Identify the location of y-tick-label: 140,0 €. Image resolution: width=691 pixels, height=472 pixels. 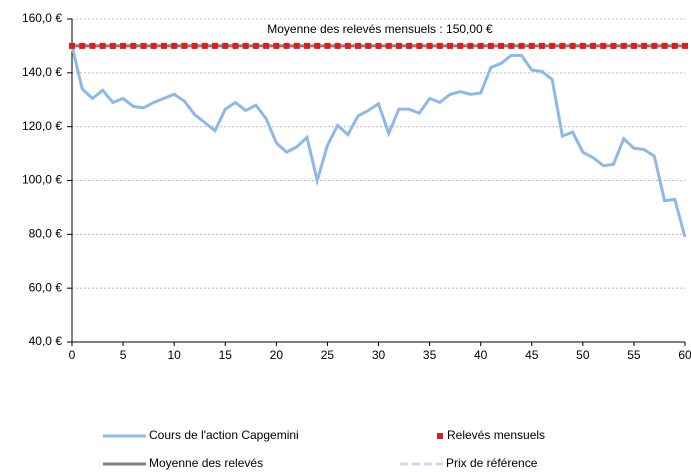
(42, 72).